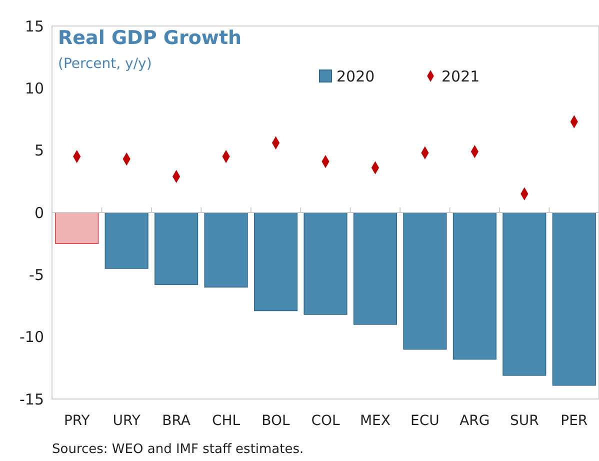 This screenshot has height=461, width=599. What do you see at coordinates (475, 421) in the screenshot?
I see `x-tick-label: ARG` at bounding box center [475, 421].